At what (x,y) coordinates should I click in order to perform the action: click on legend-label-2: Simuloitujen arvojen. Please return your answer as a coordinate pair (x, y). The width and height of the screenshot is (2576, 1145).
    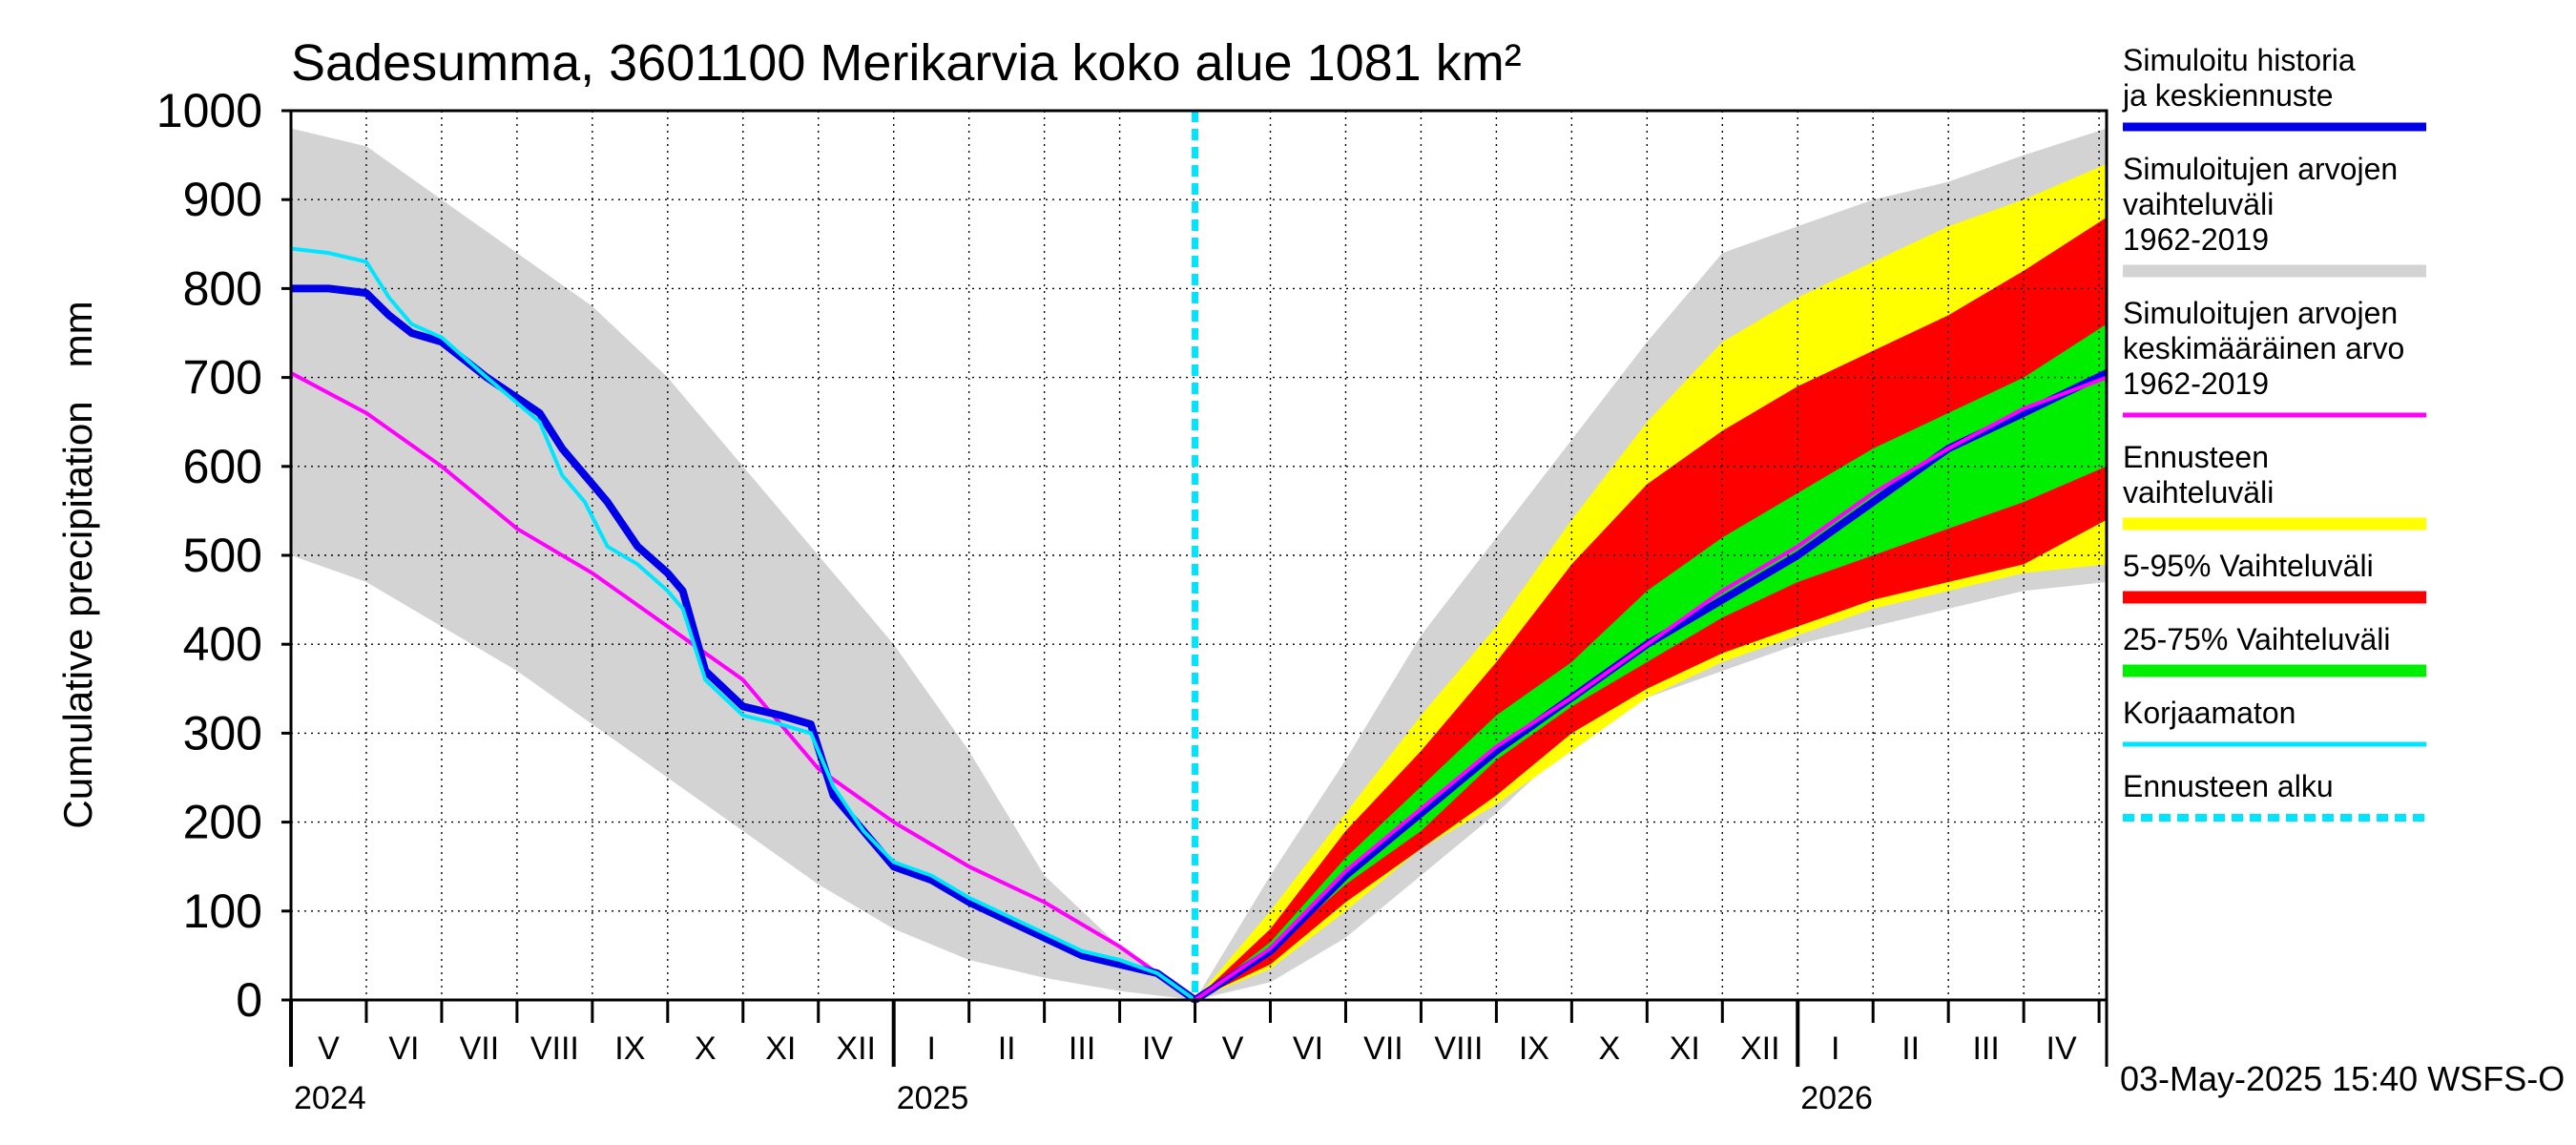
    Looking at the image, I should click on (2260, 169).